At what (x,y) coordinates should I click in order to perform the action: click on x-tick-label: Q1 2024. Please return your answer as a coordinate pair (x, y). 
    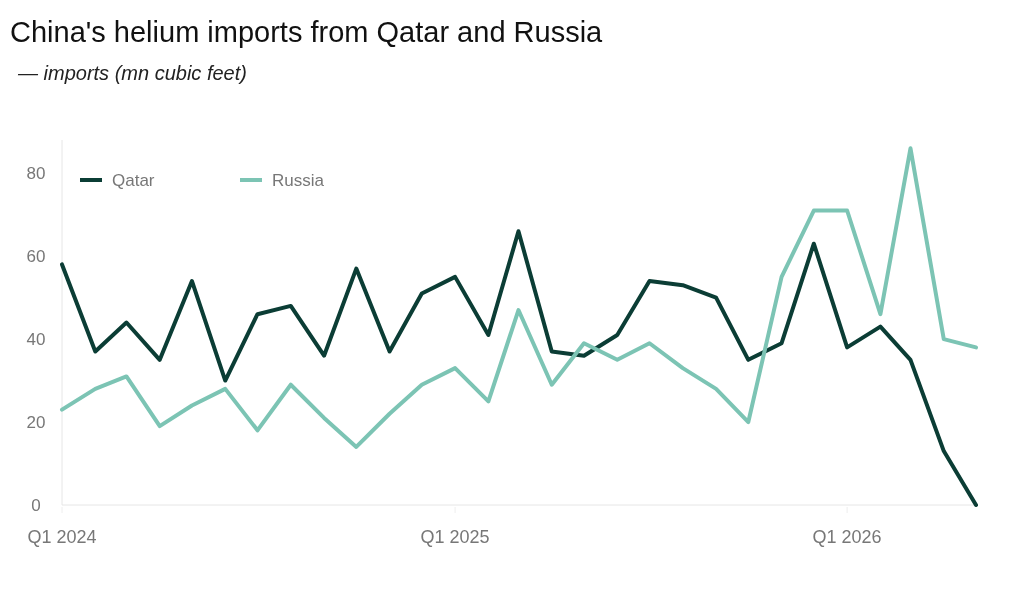
    Looking at the image, I should click on (62, 537).